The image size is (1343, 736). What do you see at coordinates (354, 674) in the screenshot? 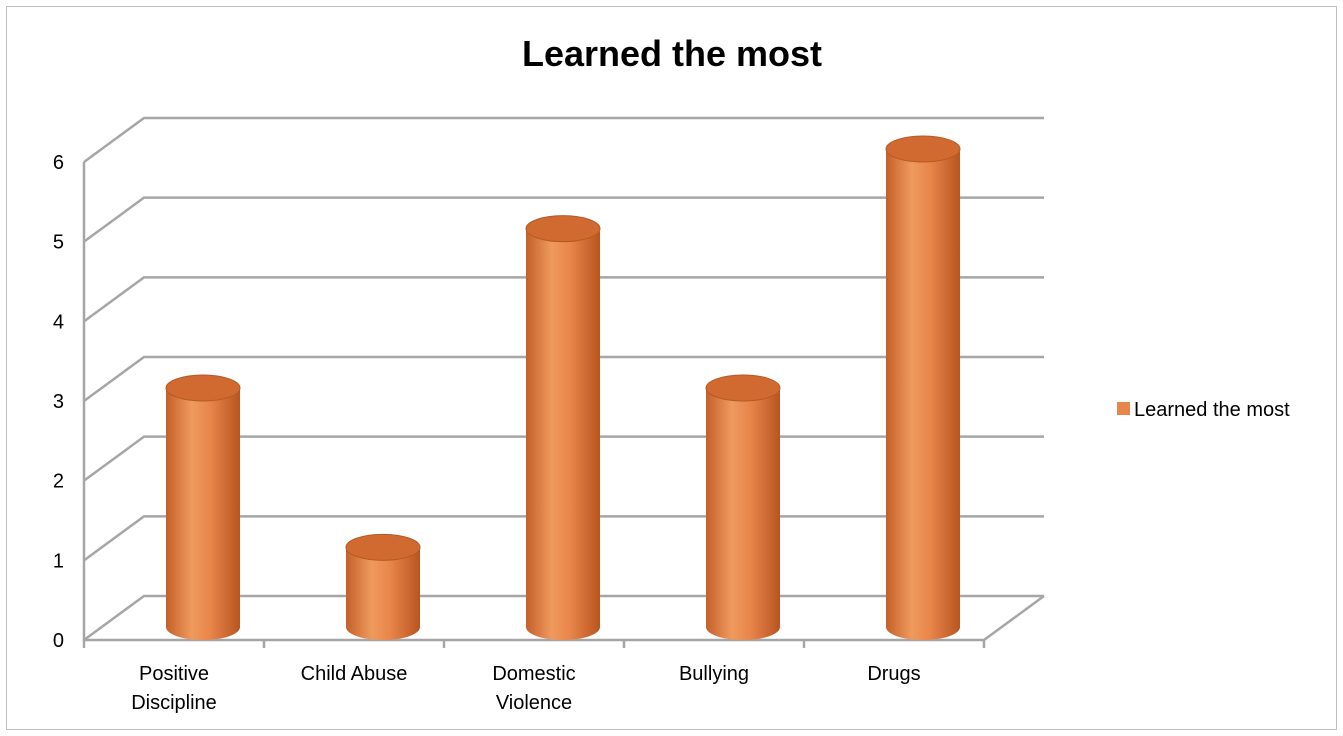
I see `x-tick-label: Child Abuse` at bounding box center [354, 674].